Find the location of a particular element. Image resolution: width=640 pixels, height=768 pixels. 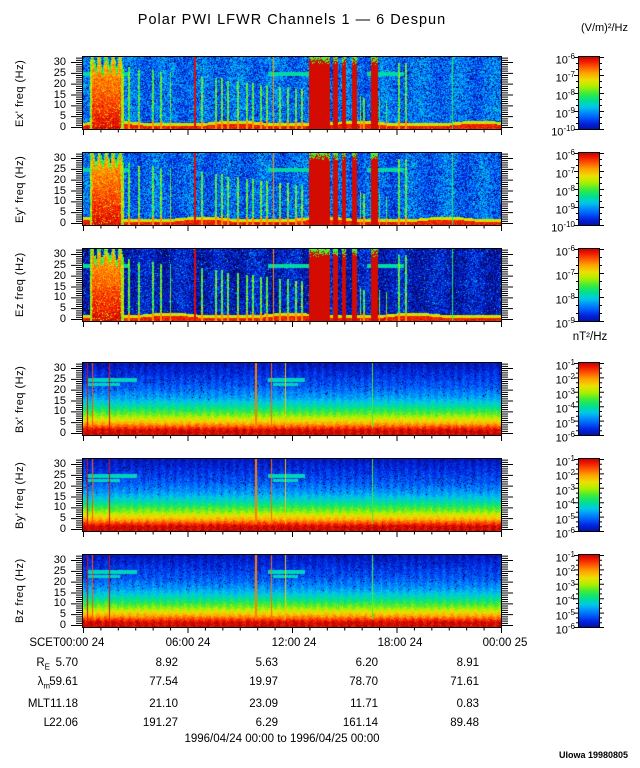

ephemeris-value: 78.70 is located at coordinates (363, 682).